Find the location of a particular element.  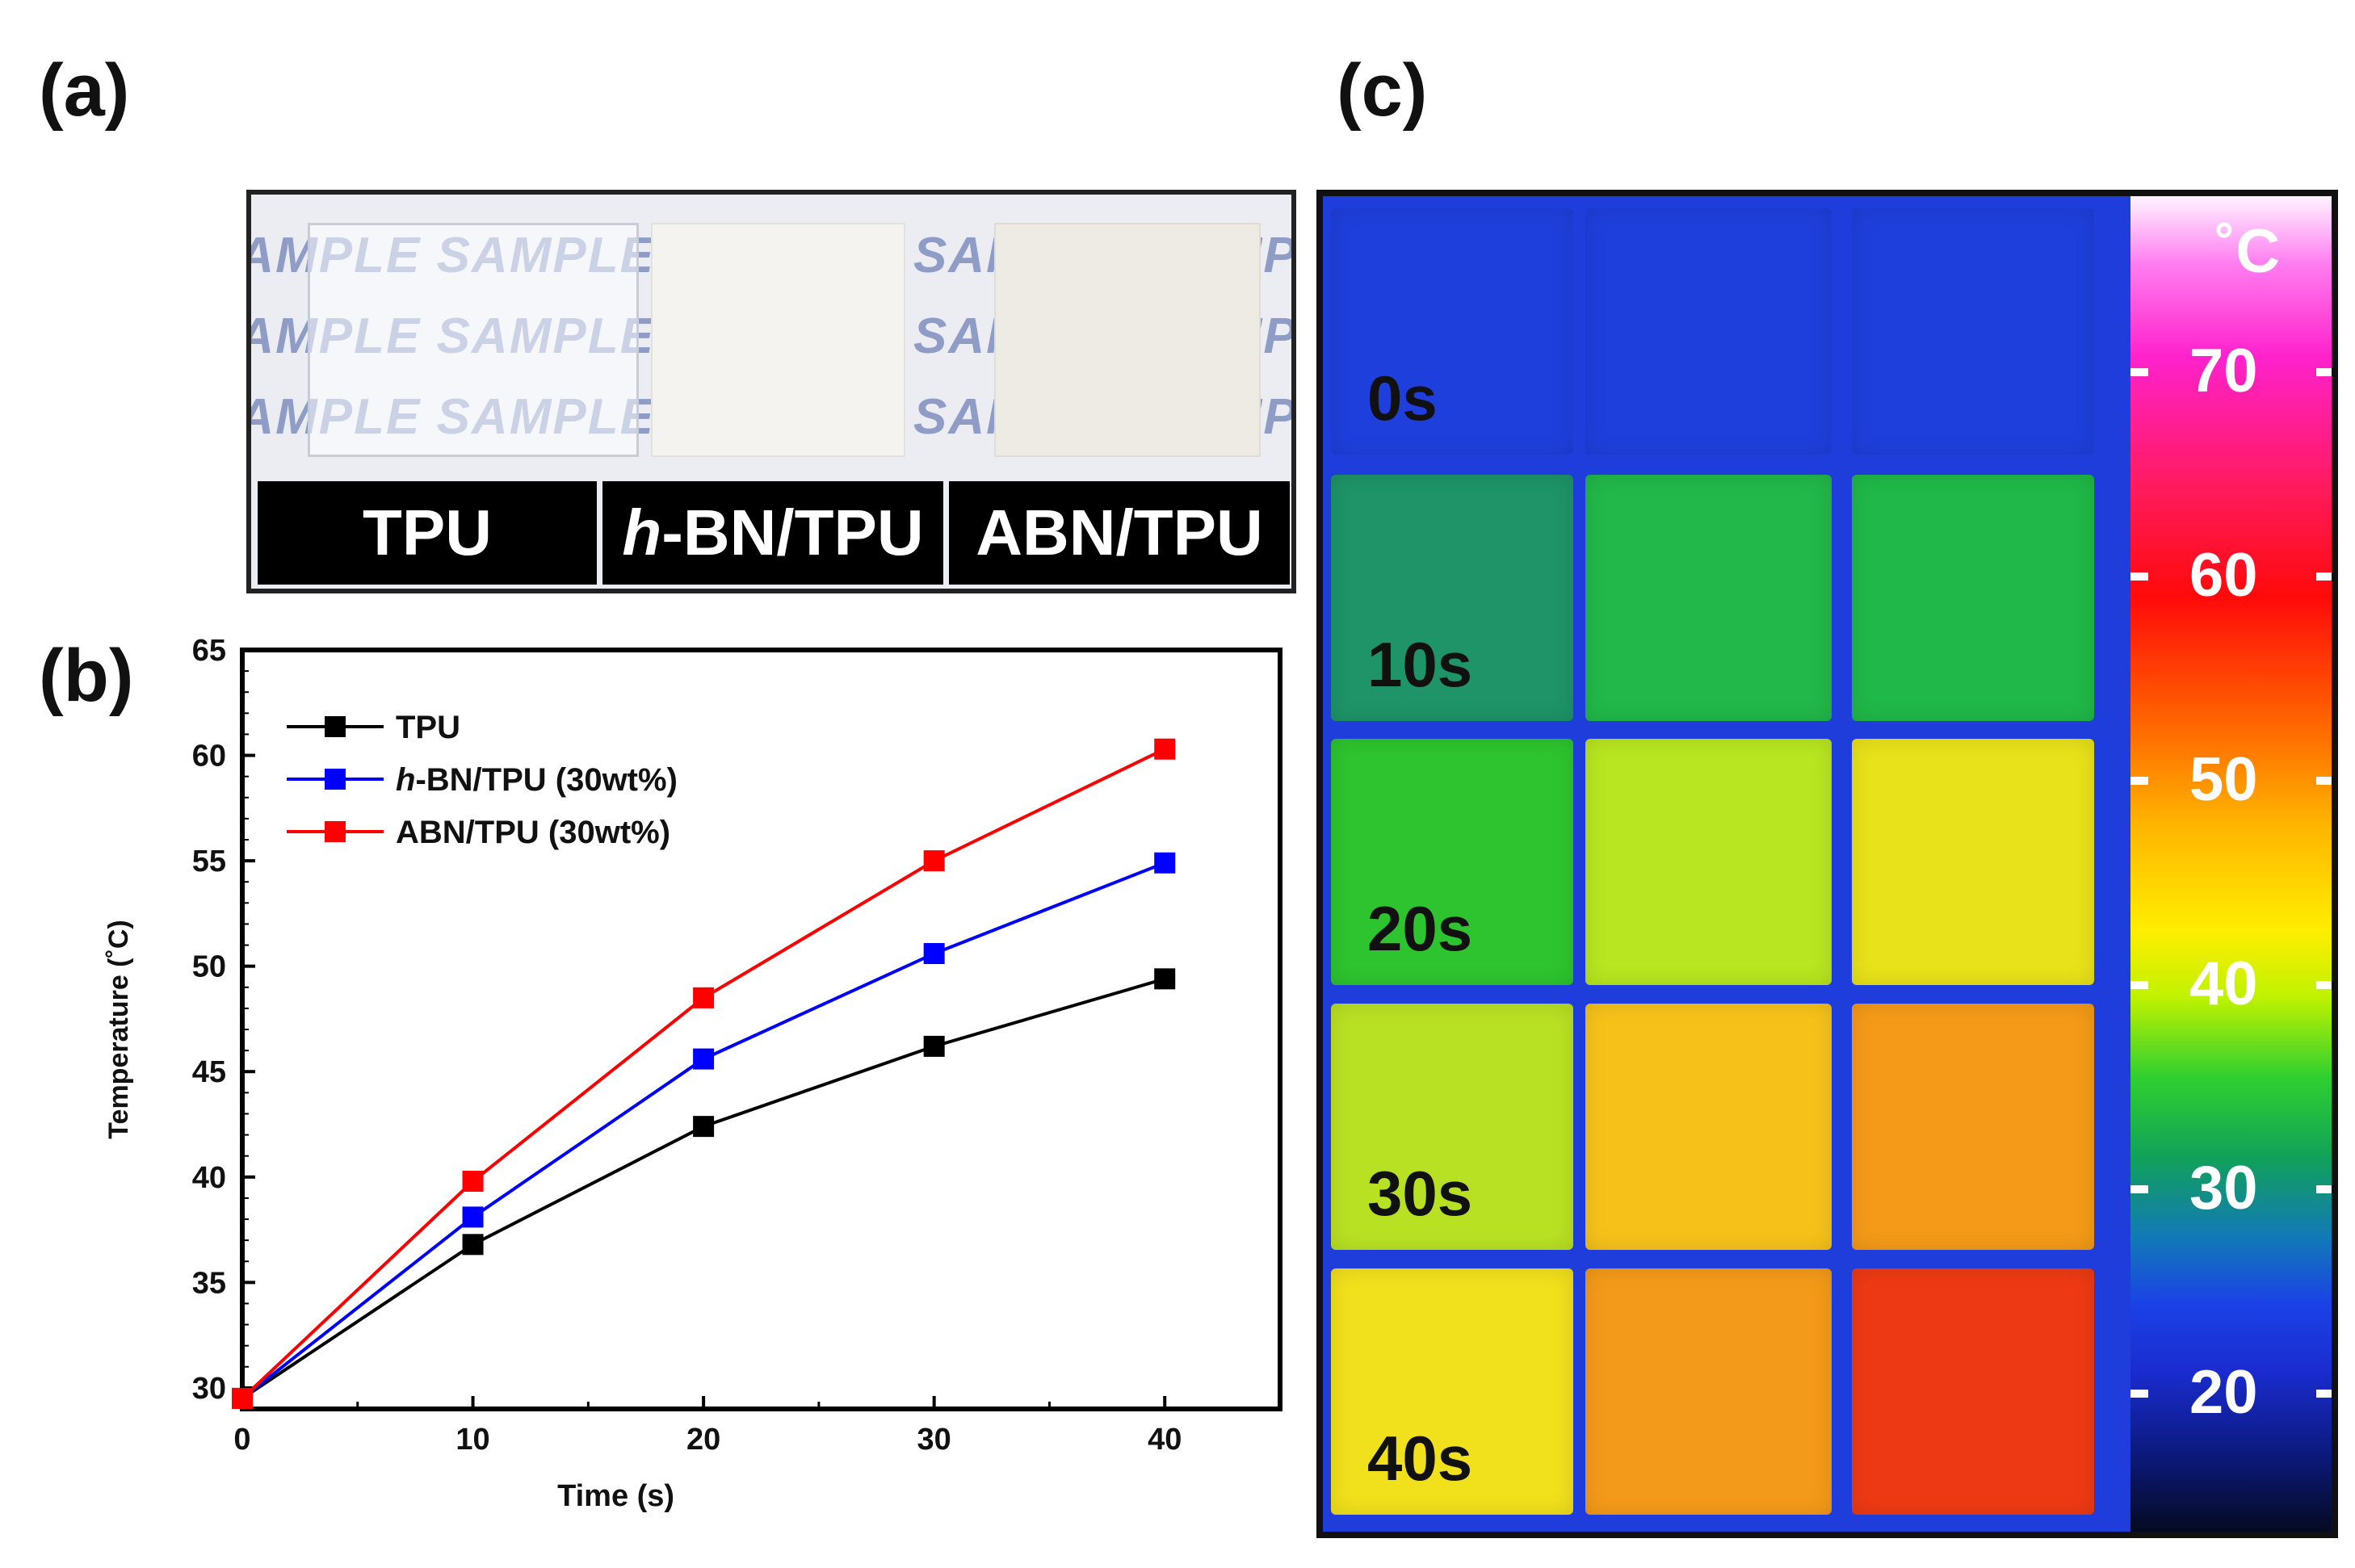

legend-label-text: -BN/TPU (30wt%) is located at coordinates (546, 780).